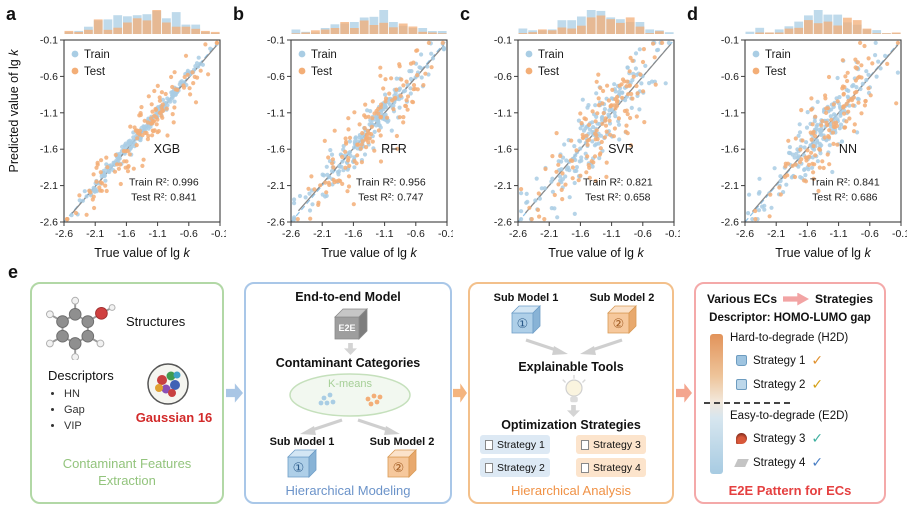  Describe the element at coordinates (596, 22) in the screenshot. I see `marginal-histogram-c` at that location.